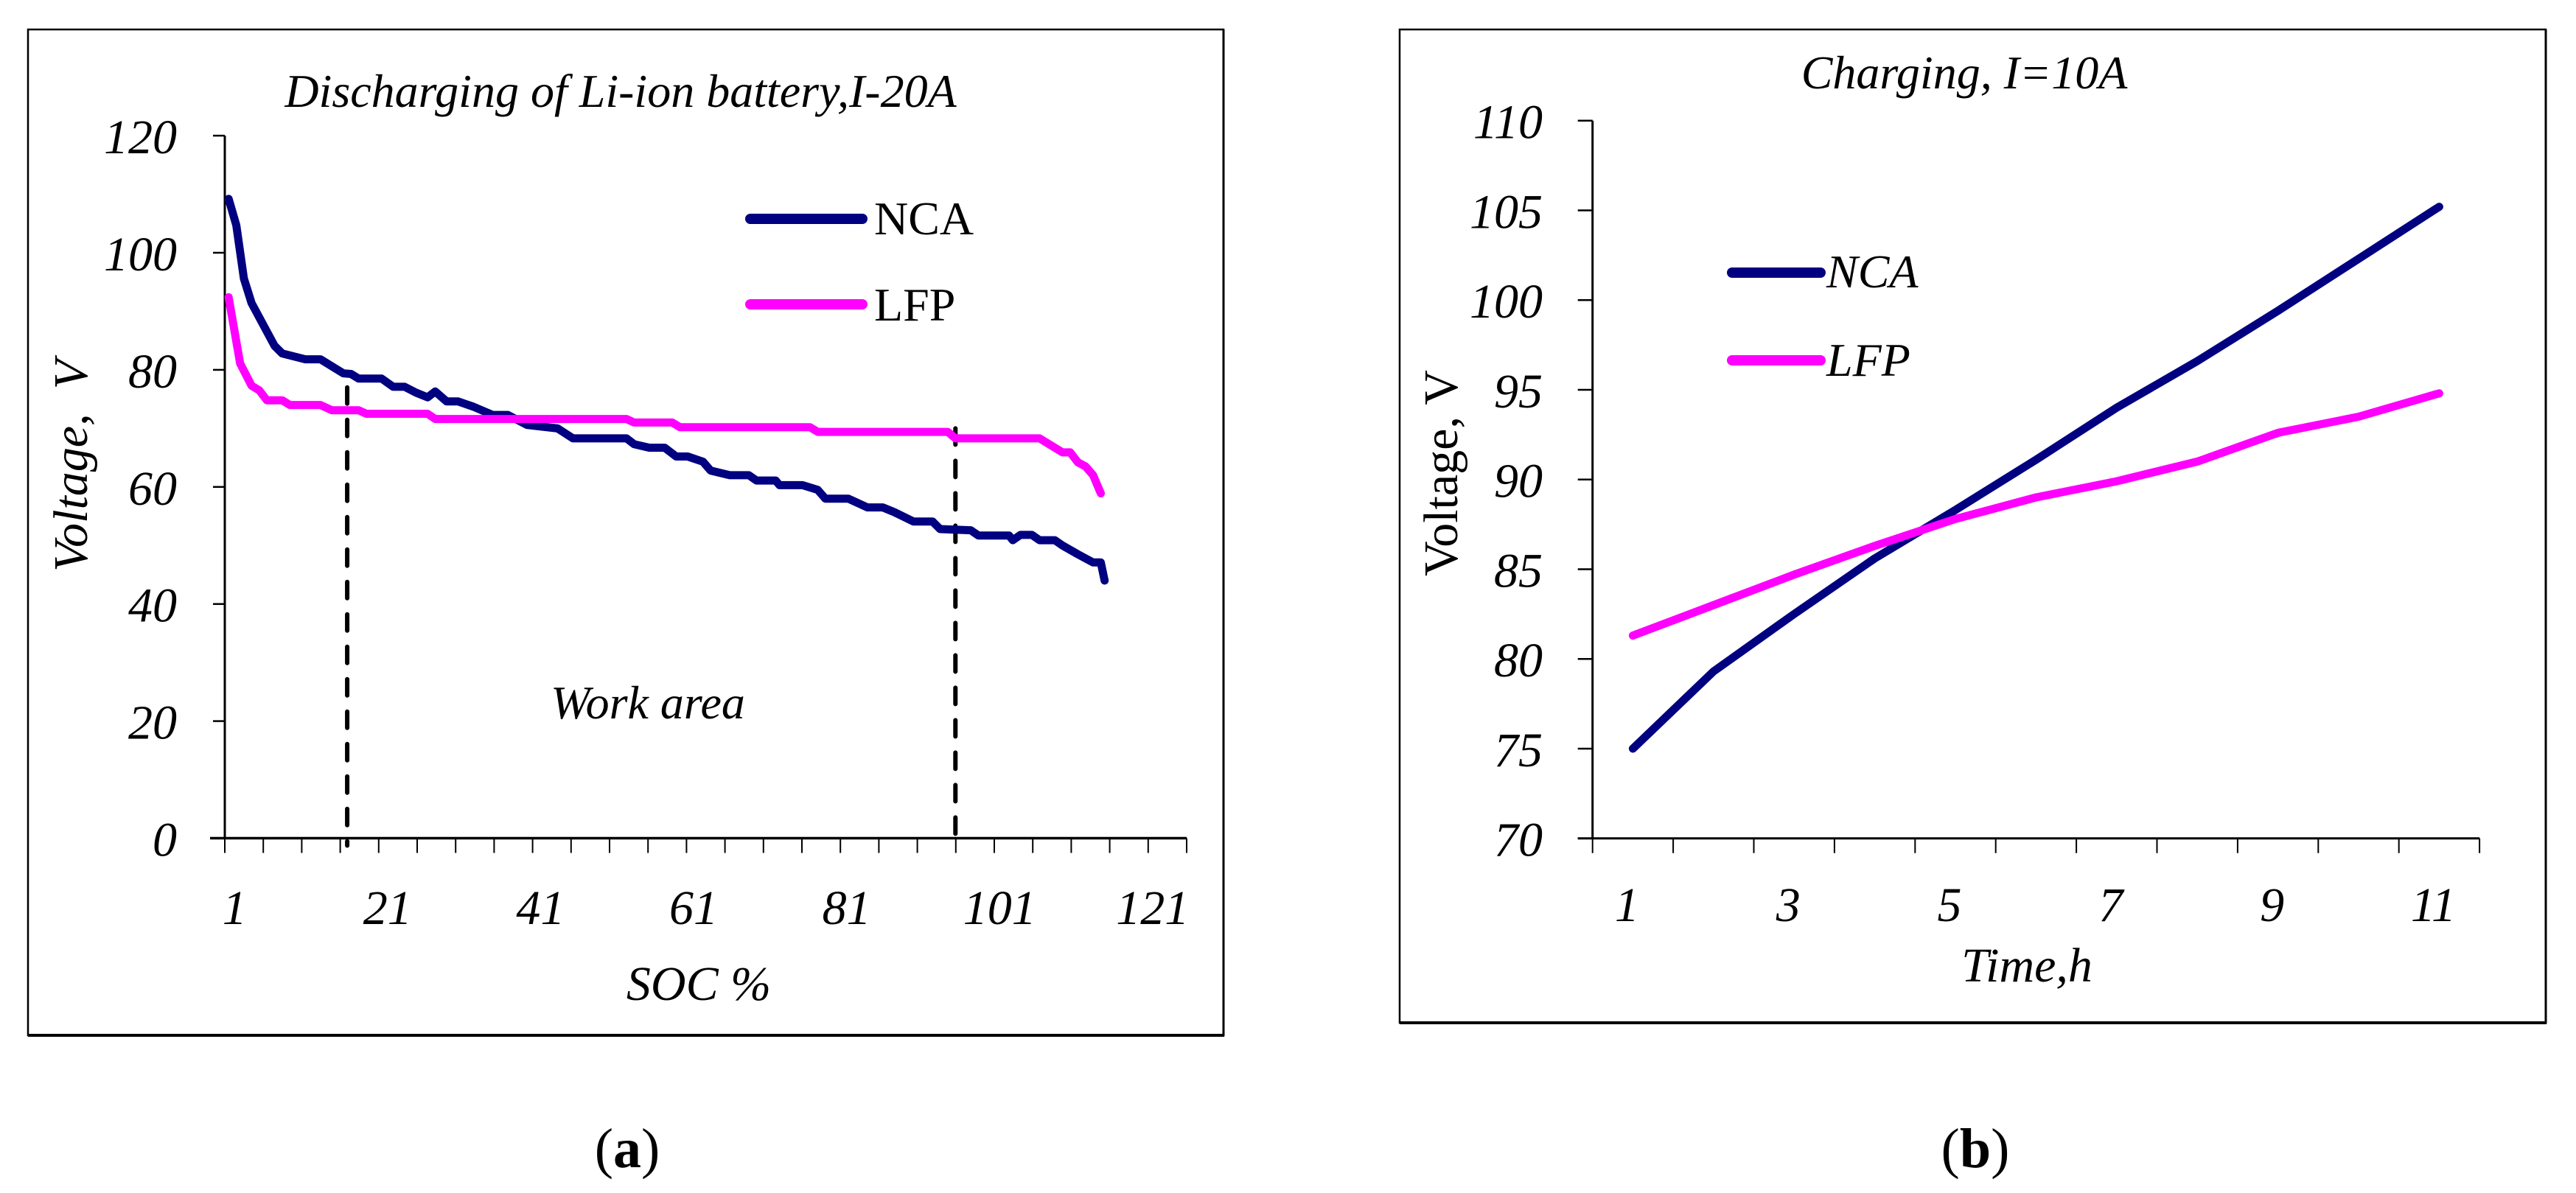  I want to click on panel-b-title: Charging, I=10A, so click(1965, 73).